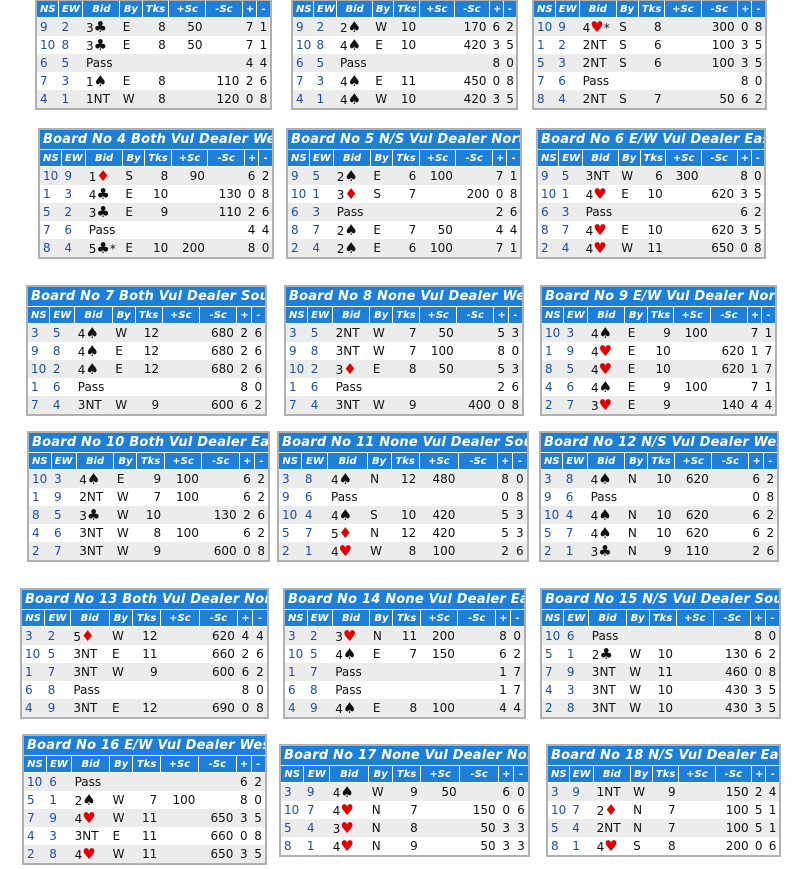  I want to click on result-row: 2 8 3NT W 10 430 3 5, so click(660, 708).